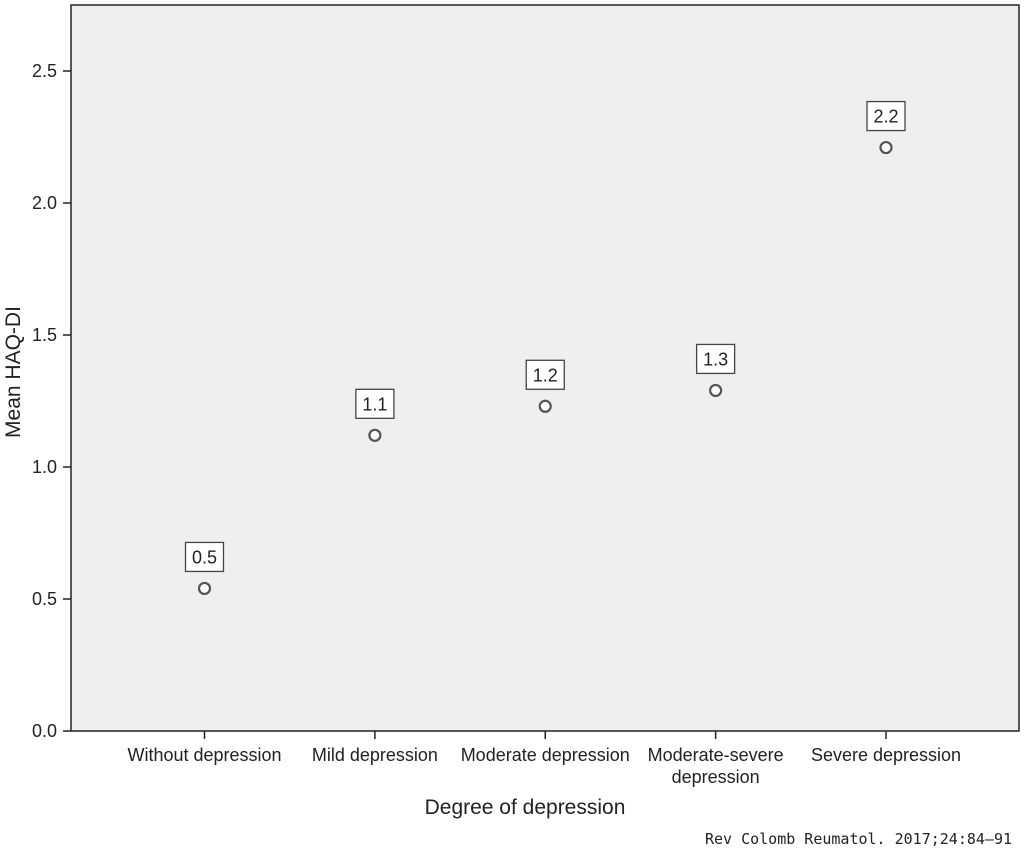 This screenshot has height=860, width=1024. I want to click on data-label: 1.3, so click(715, 359).